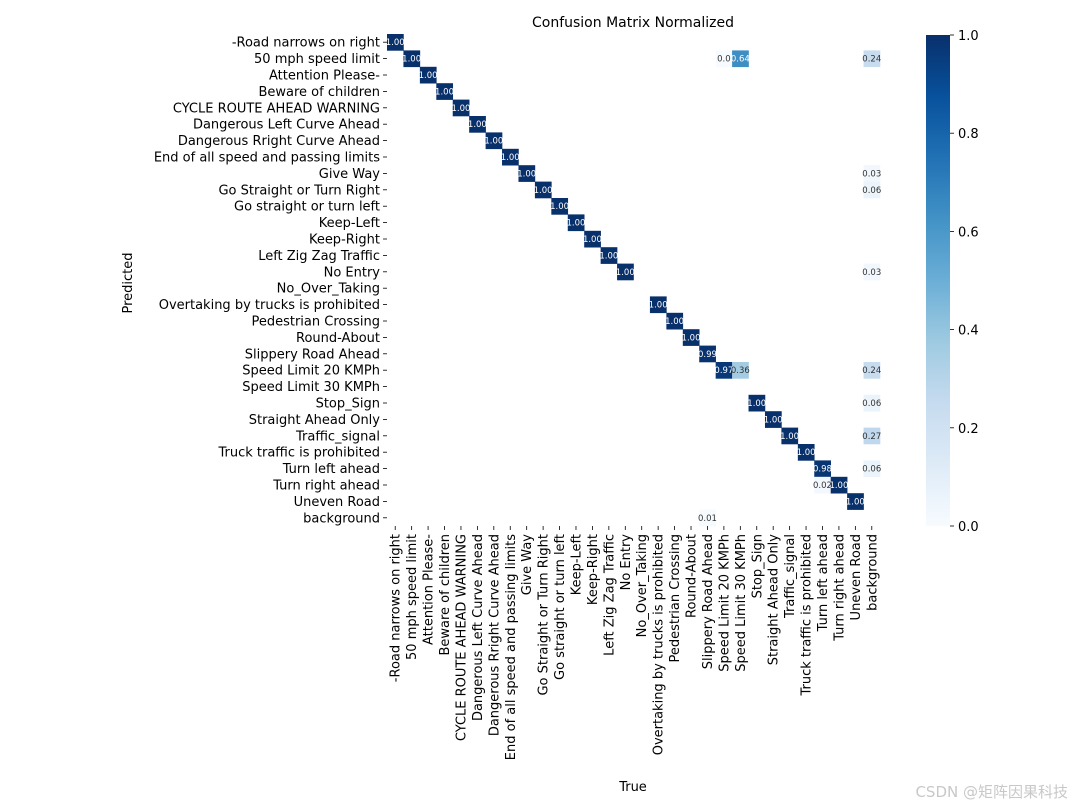 The width and height of the screenshot is (1080, 810). I want to click on y-tick-label: Keep-Left, so click(349, 223).